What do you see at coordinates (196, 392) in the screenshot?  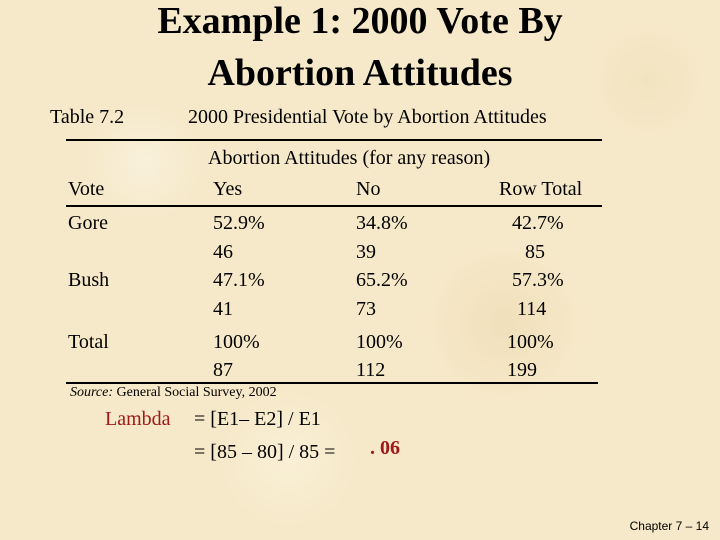 I see `source-text: General Social Survey, 2002` at bounding box center [196, 392].